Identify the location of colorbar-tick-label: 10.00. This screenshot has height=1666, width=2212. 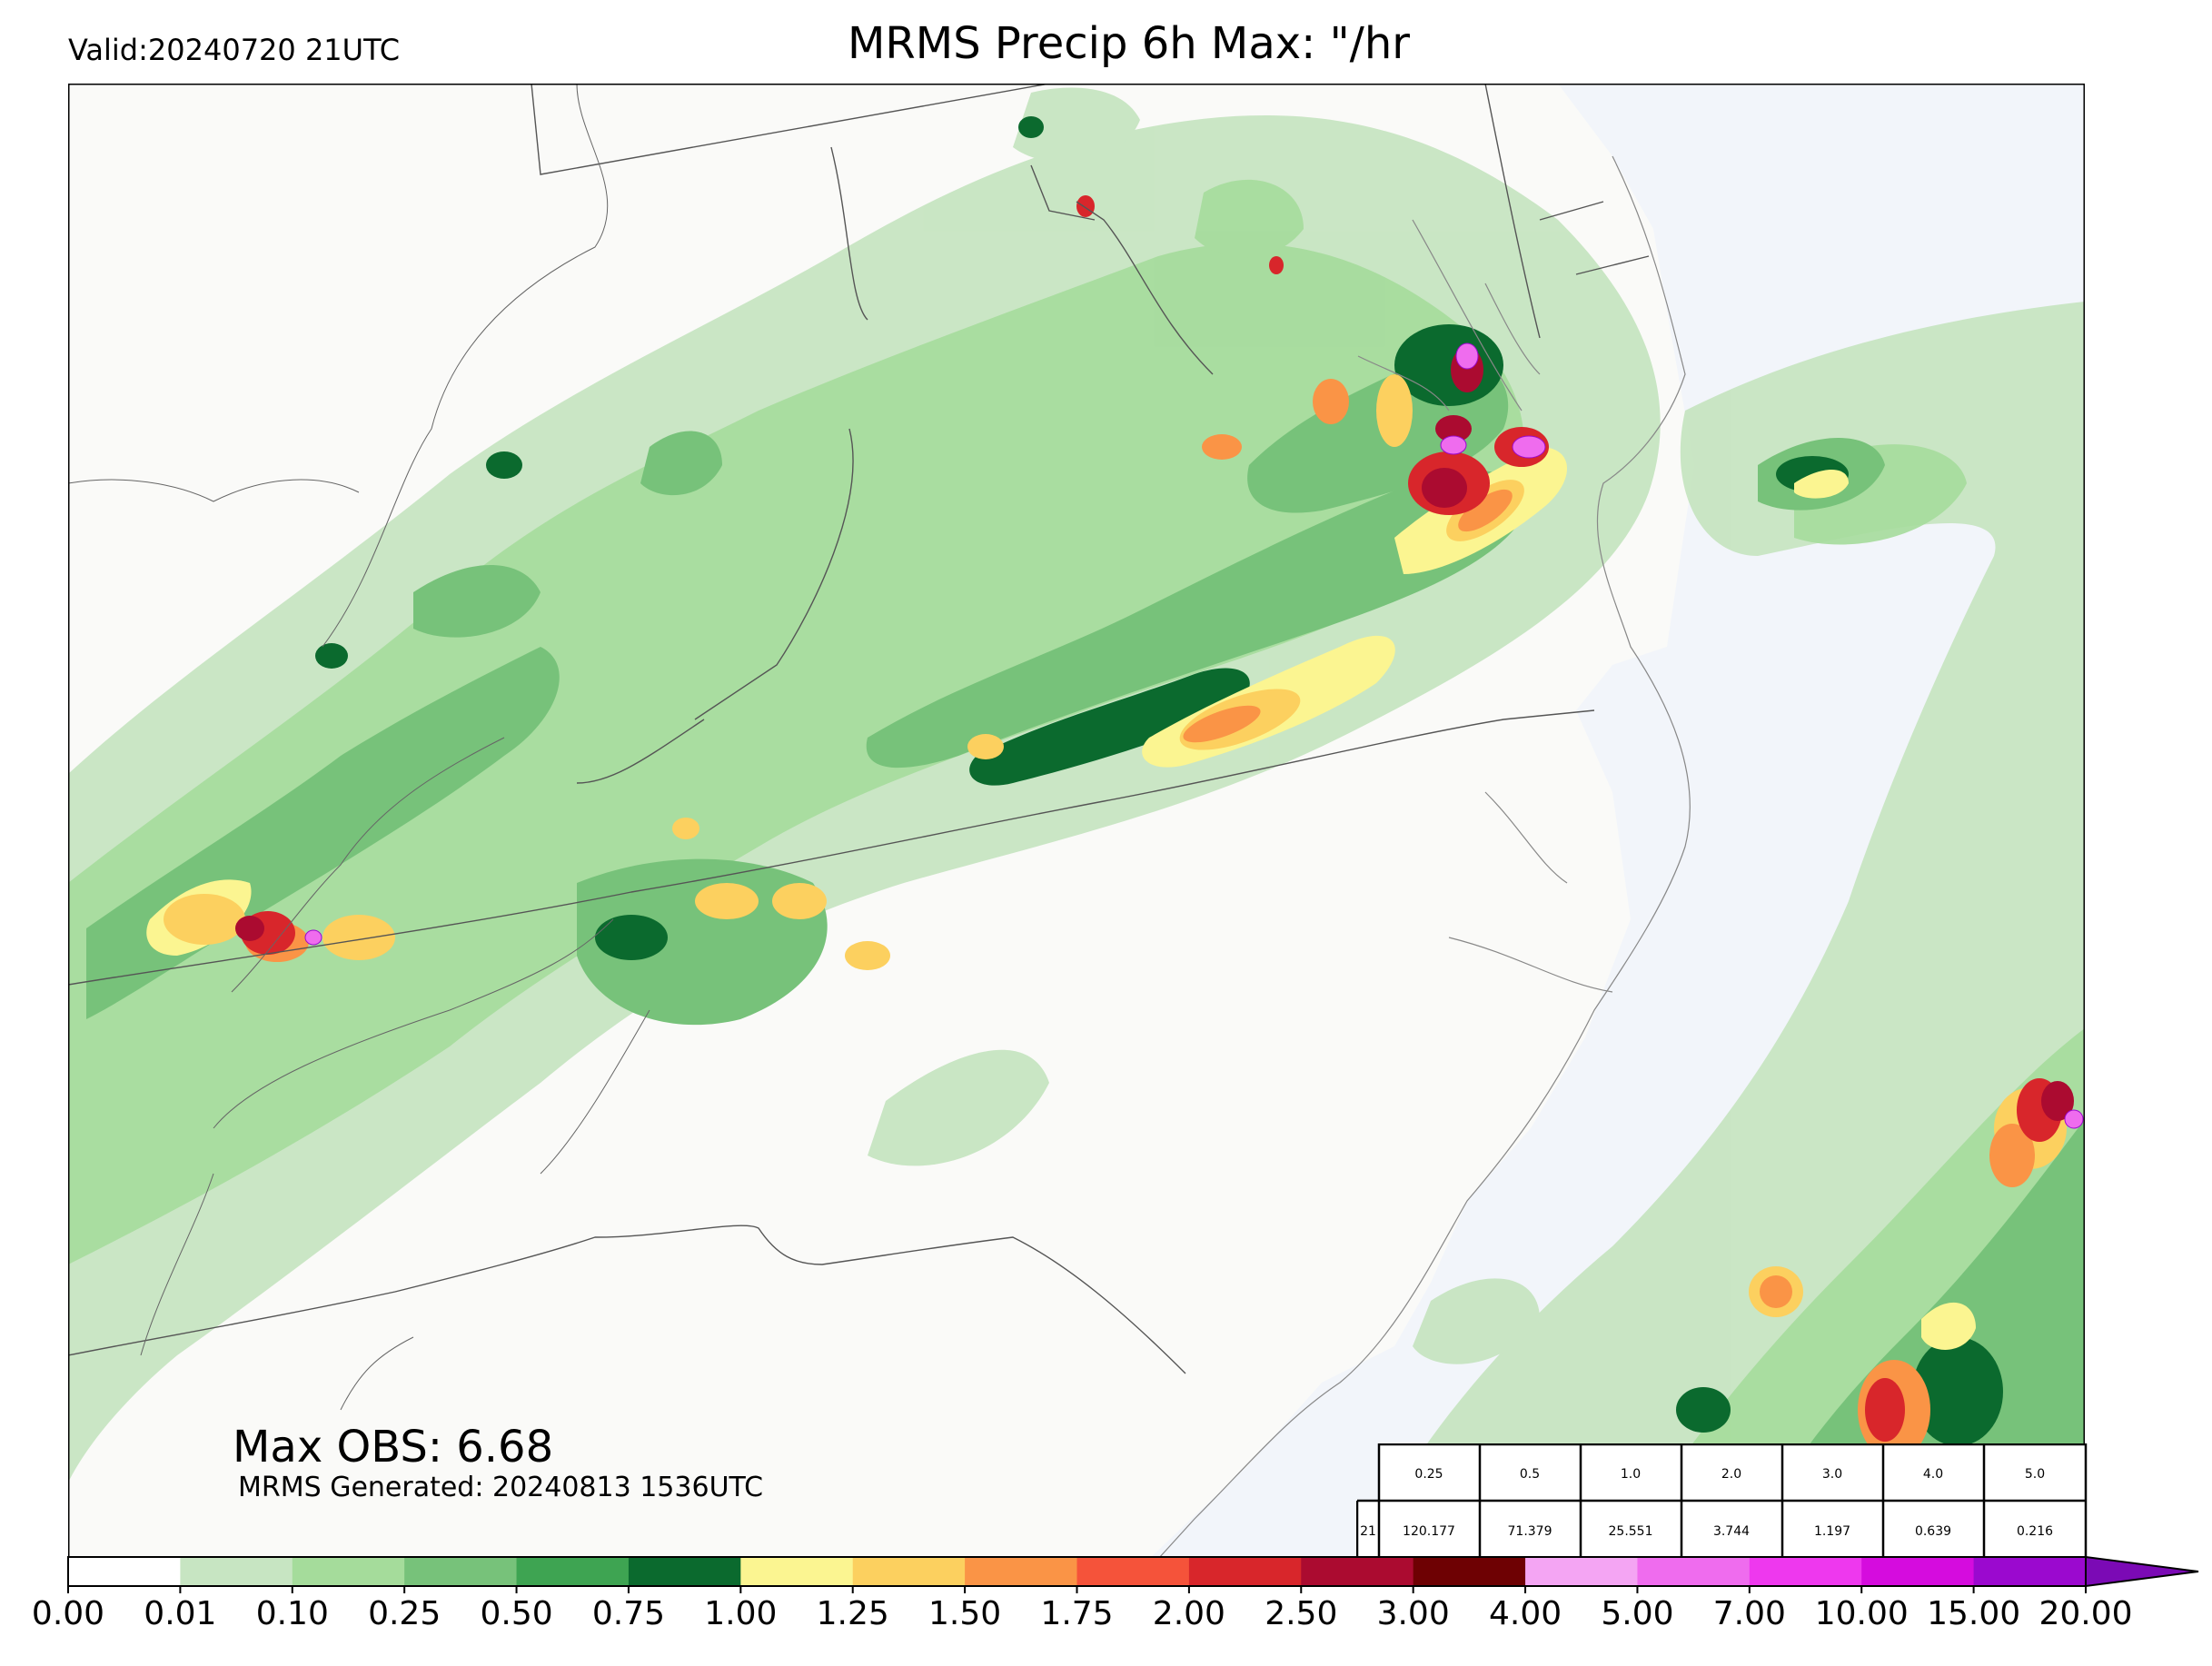
(1861, 1613).